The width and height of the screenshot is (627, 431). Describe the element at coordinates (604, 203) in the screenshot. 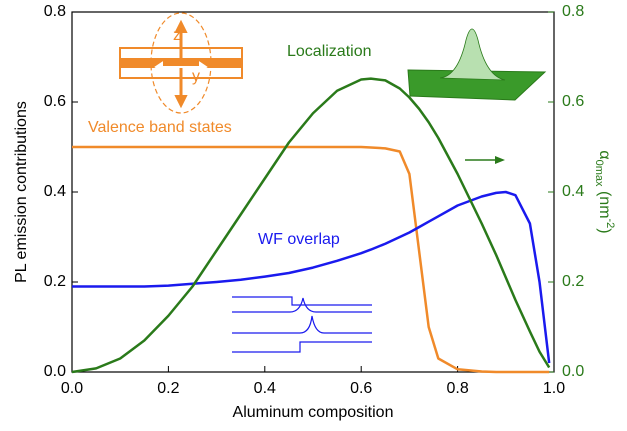

I see `y2-label-part: (nm` at that location.